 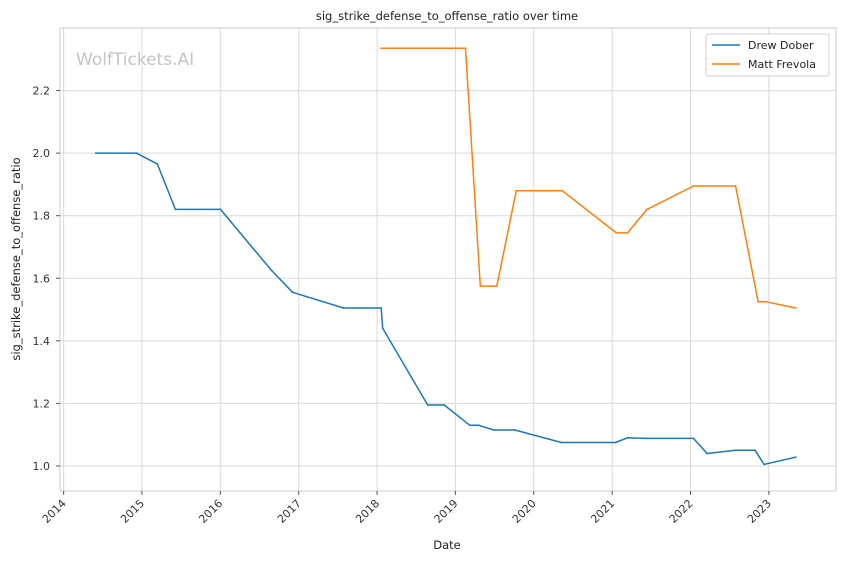 I want to click on y-axis-label: sig_strike_defense_to_offense_ratio, so click(x=16, y=258).